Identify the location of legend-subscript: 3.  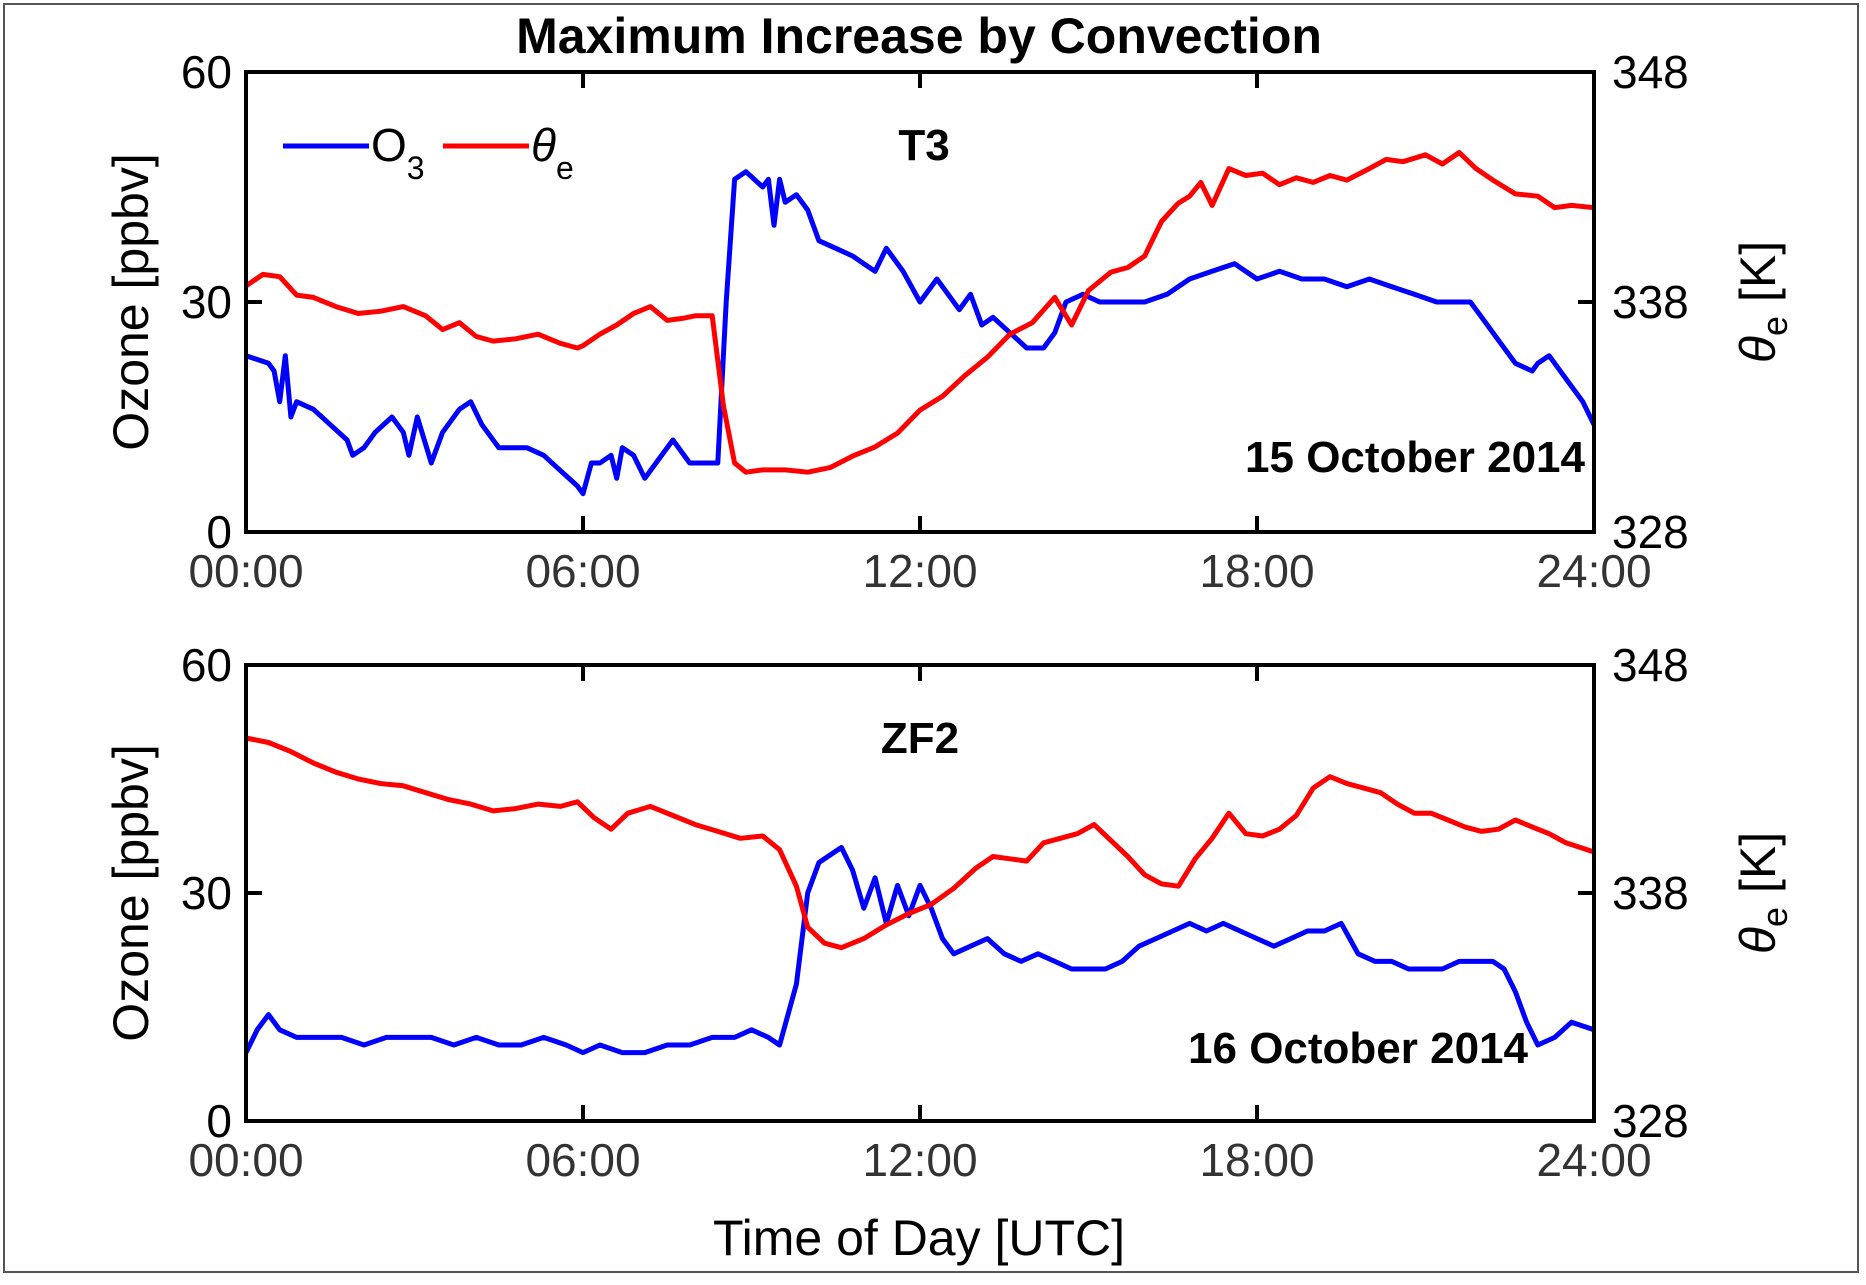
(416, 168).